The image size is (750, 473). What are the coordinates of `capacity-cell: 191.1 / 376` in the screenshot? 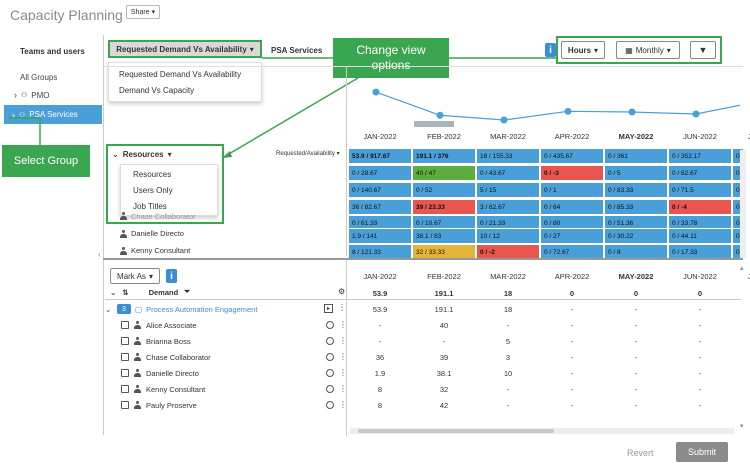 It's located at (444, 156).